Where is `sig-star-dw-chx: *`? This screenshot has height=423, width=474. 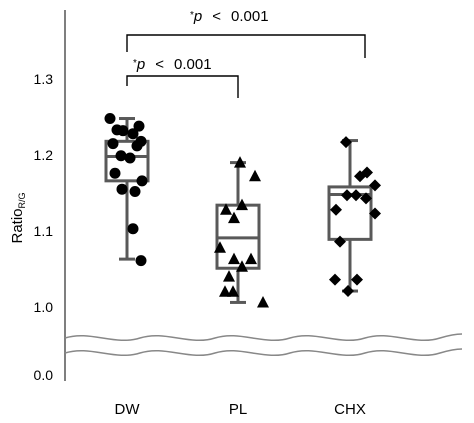 sig-star-dw-chx: * is located at coordinates (192, 15).